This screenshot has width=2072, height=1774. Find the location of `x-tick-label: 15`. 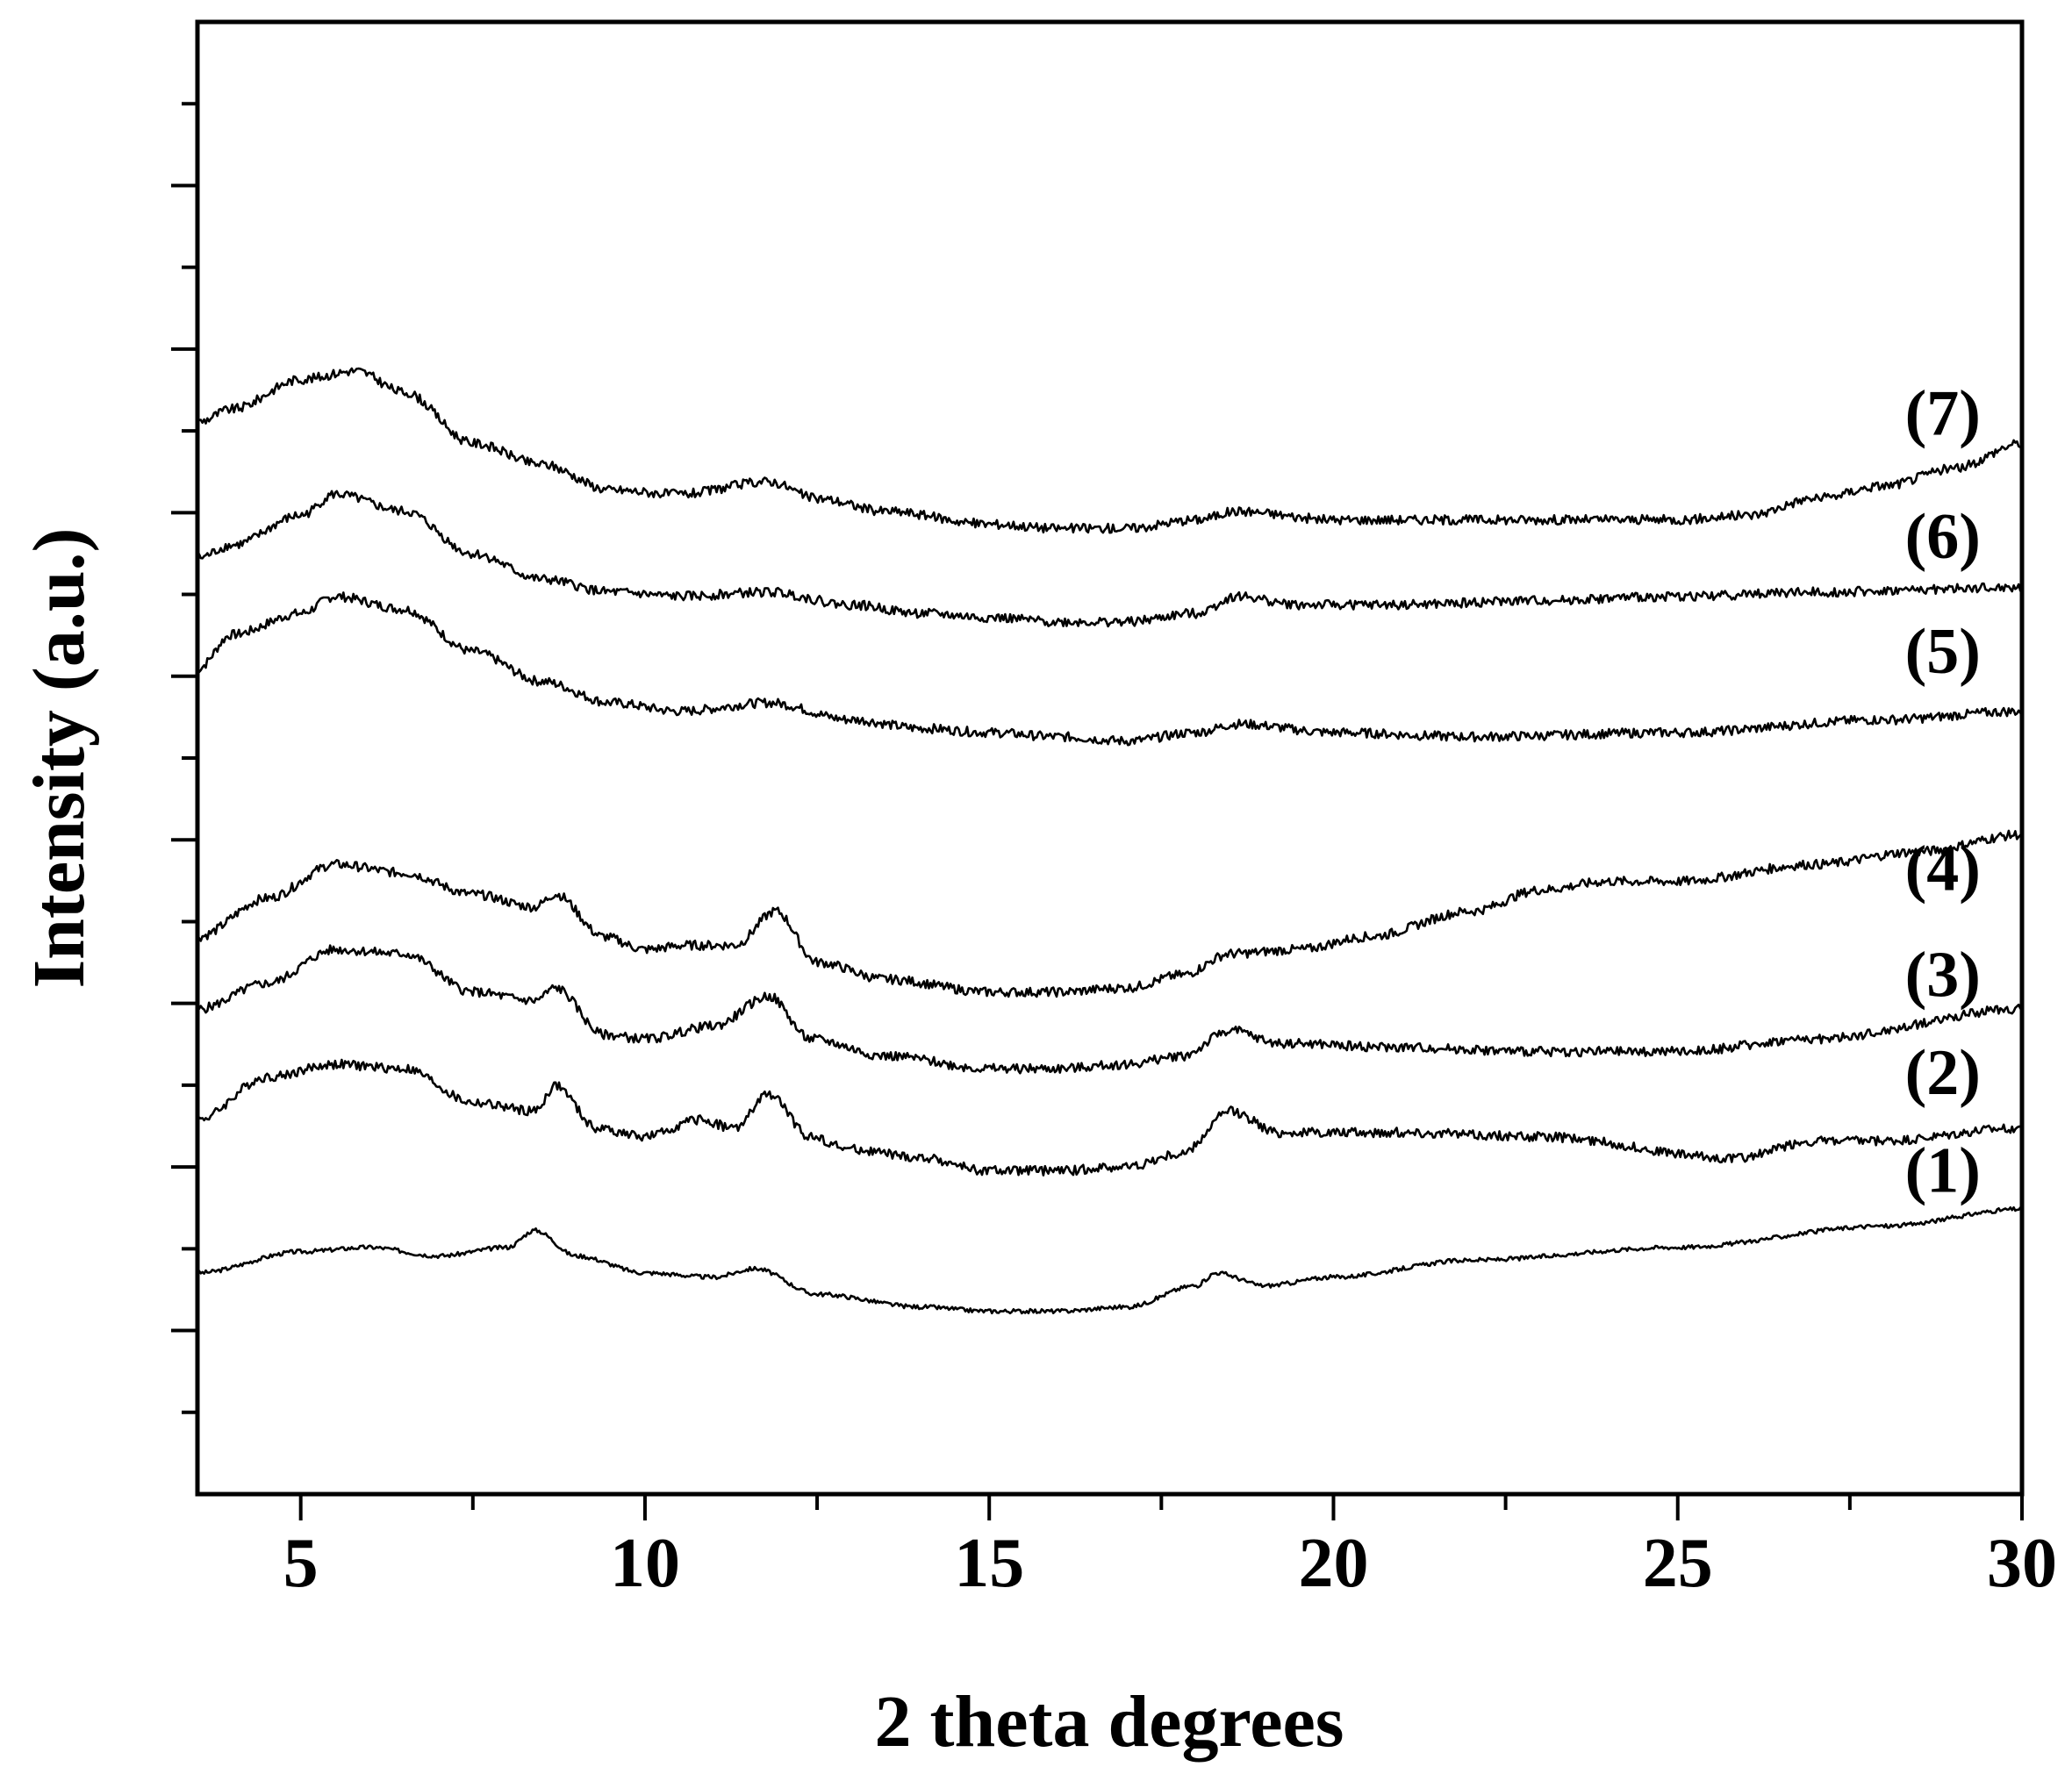

x-tick-label: 15 is located at coordinates (989, 1563).